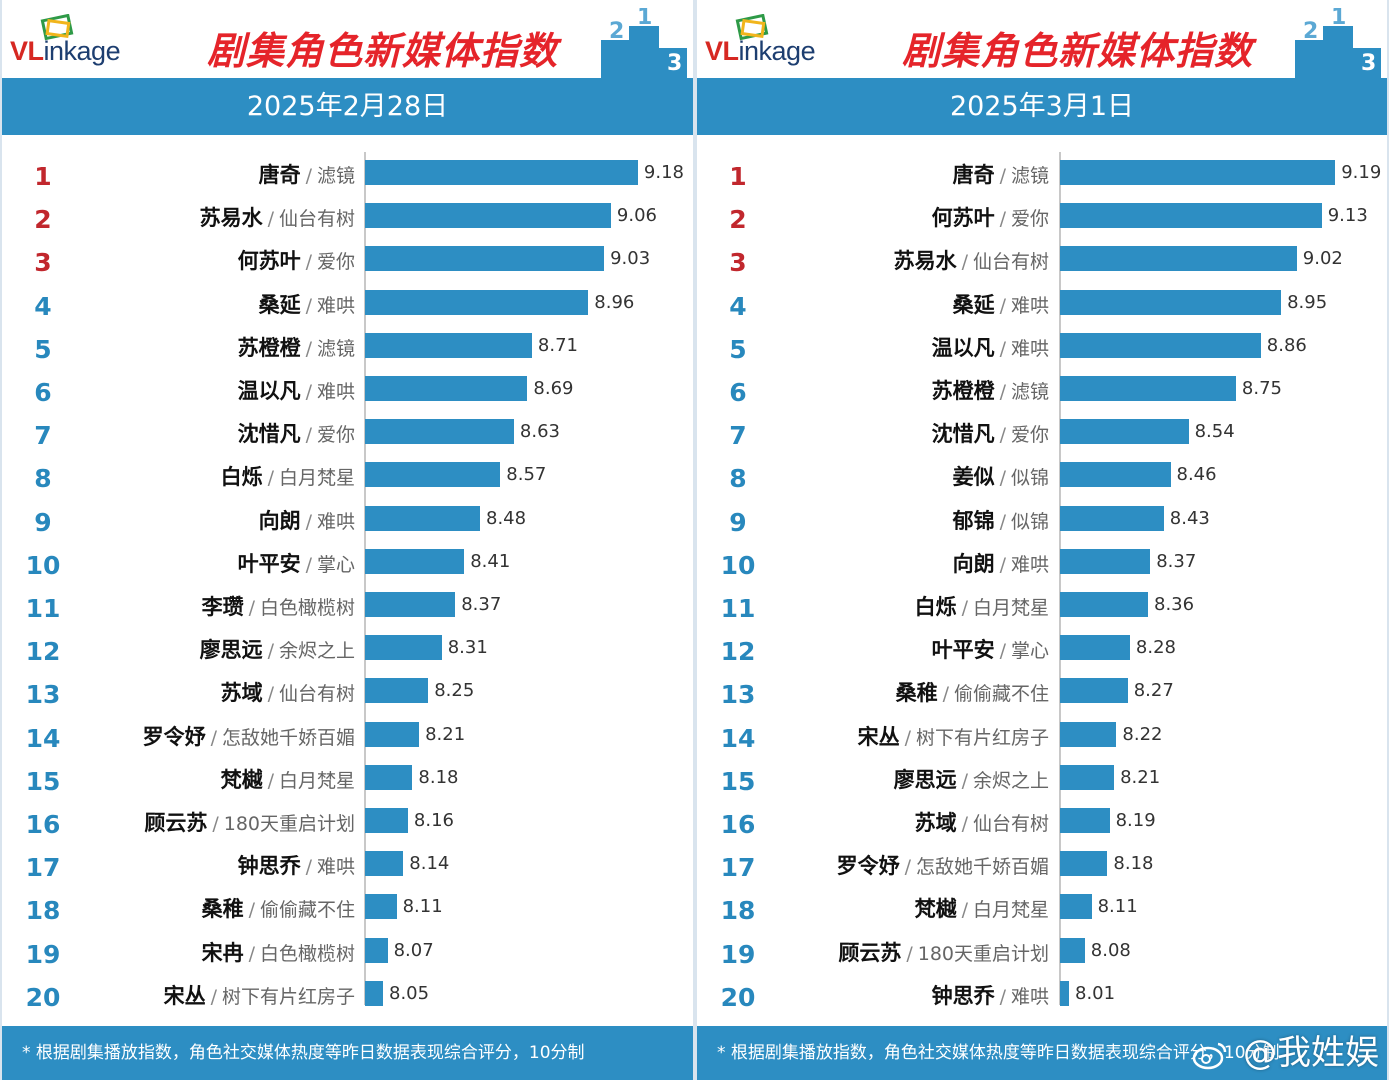 The image size is (1389, 1080). Describe the element at coordinates (433, 820) in the screenshot. I see `data-label: 8.16` at that location.